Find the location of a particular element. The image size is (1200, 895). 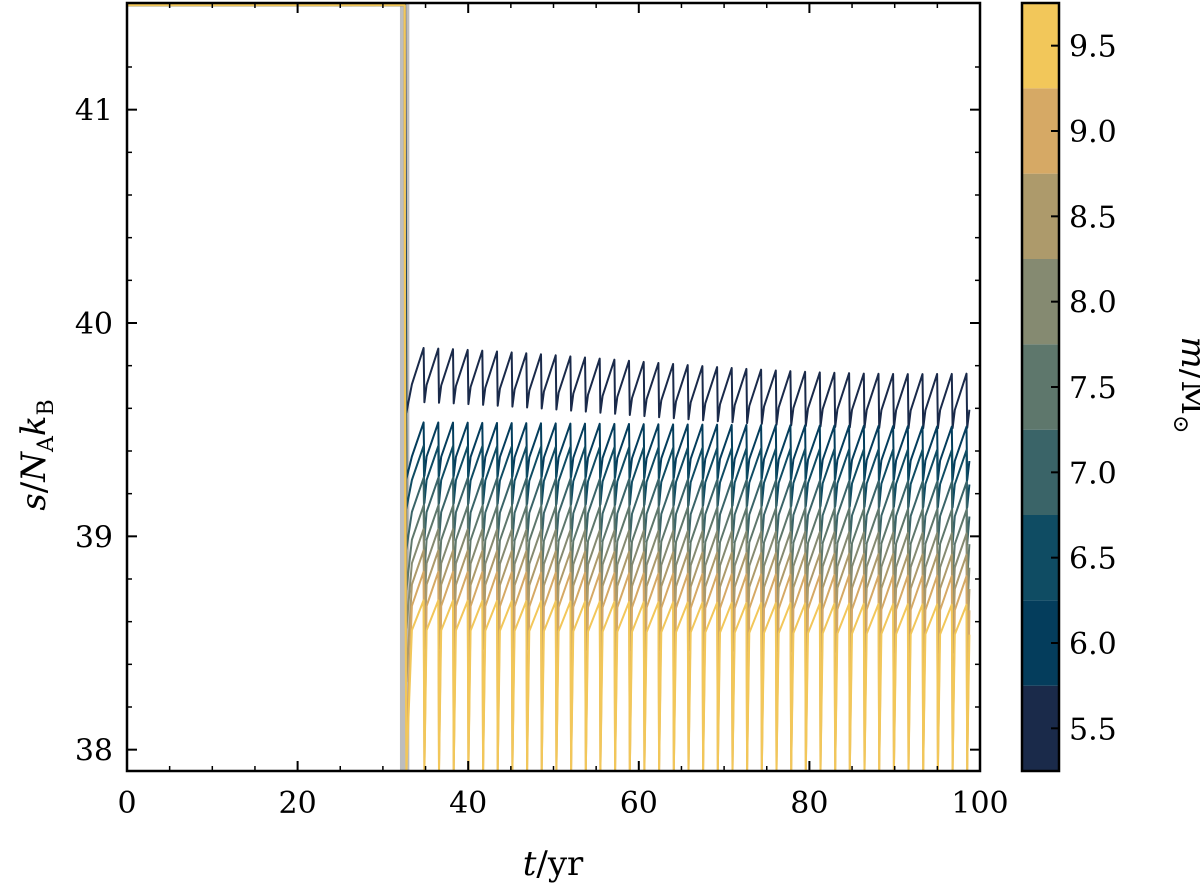

colorbar-tick-label: 9.5 is located at coordinates (1093, 47).